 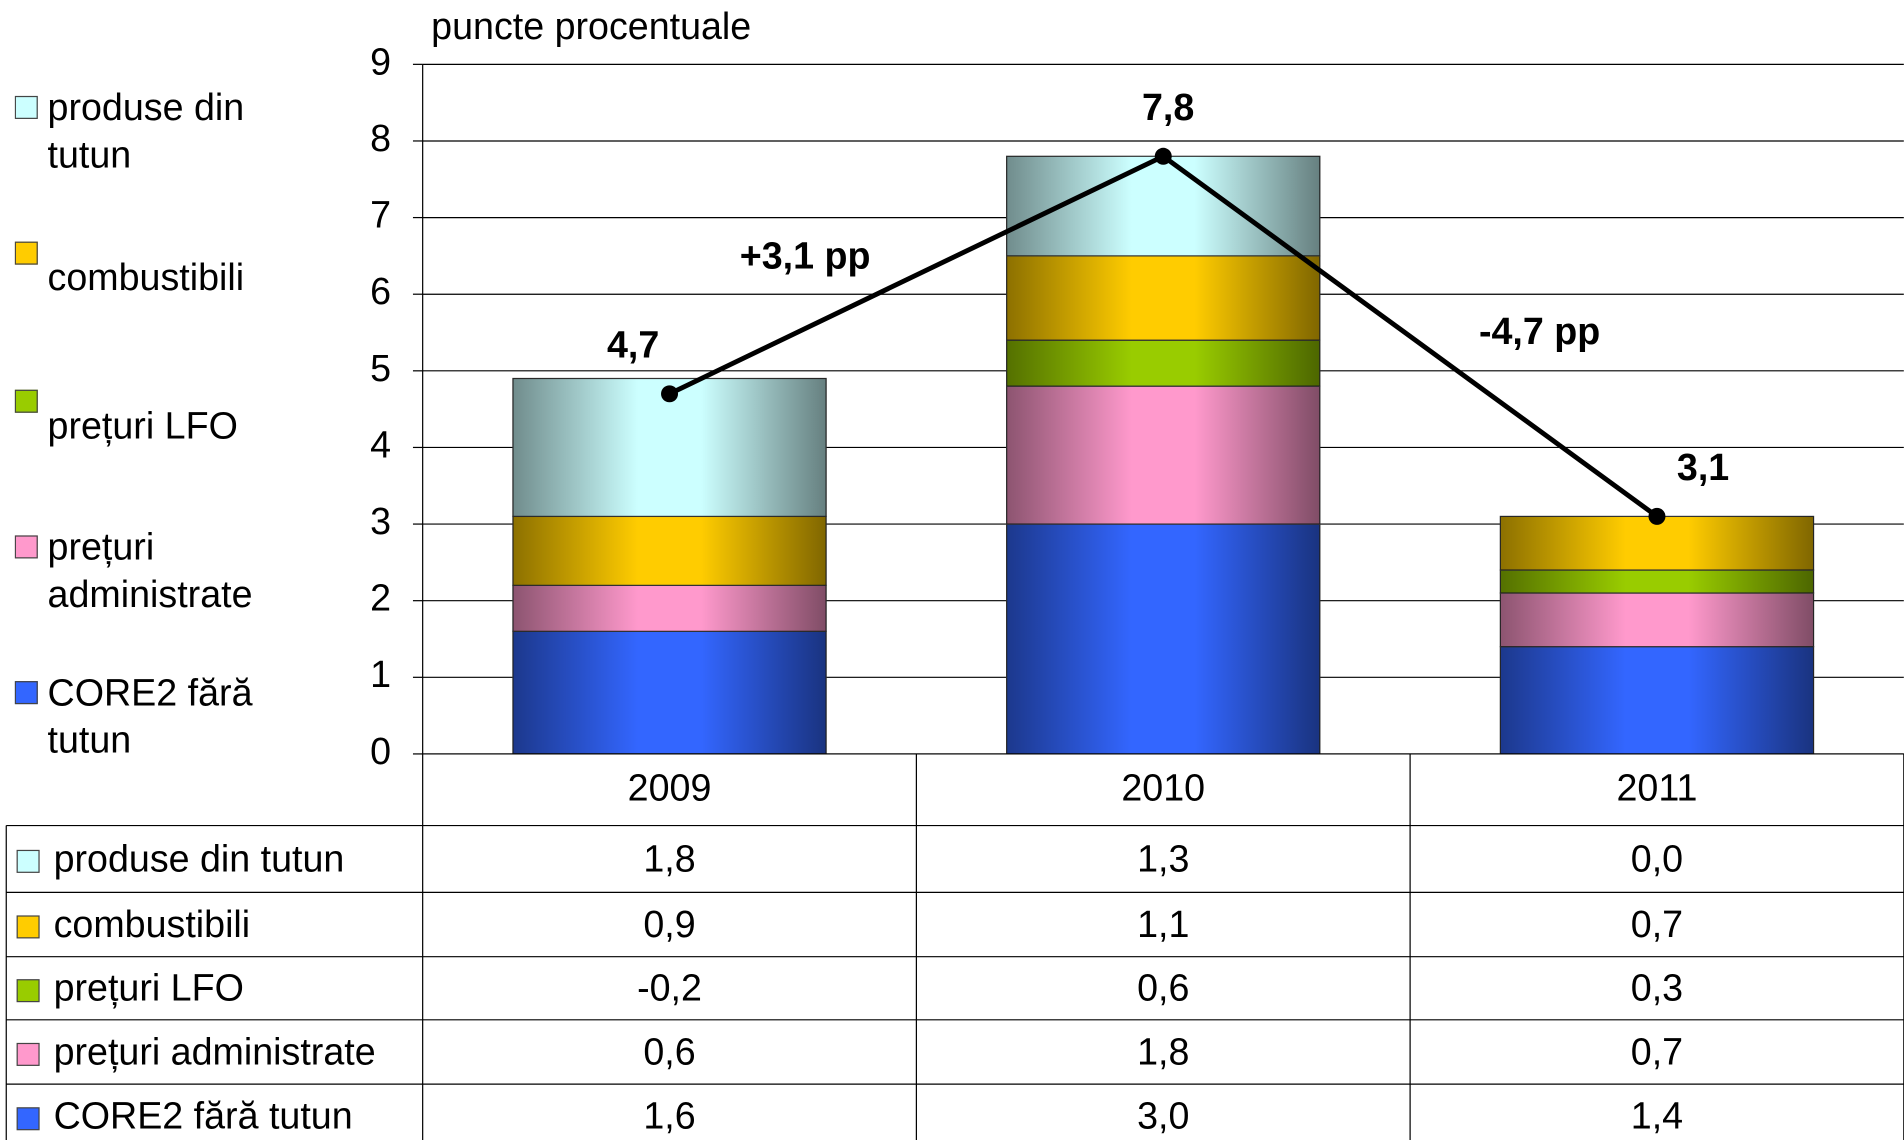 I want to click on legend-item: CORE2 fără tutun, so click(x=160, y=716).